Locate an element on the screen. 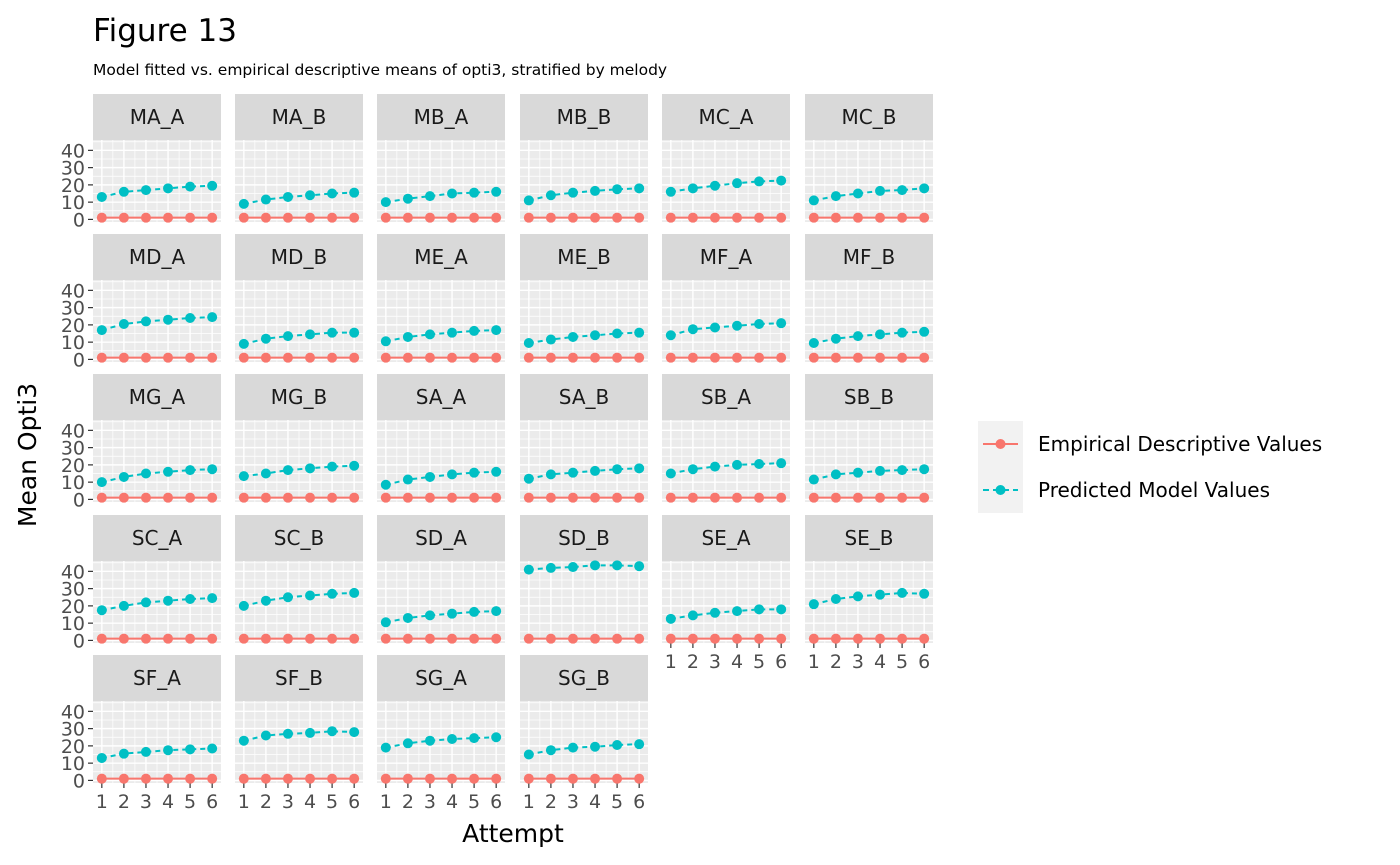 The width and height of the screenshot is (1400, 865). x-tick-label: 6 is located at coordinates (639, 802).